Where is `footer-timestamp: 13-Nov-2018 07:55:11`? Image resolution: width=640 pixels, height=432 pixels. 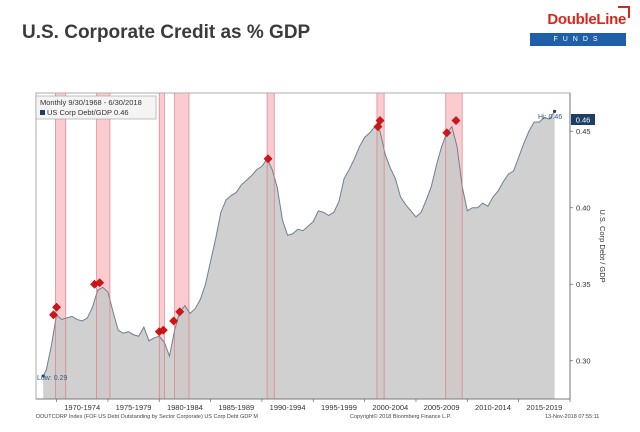 footer-timestamp: 13-Nov-2018 07:55:11 is located at coordinates (572, 417).